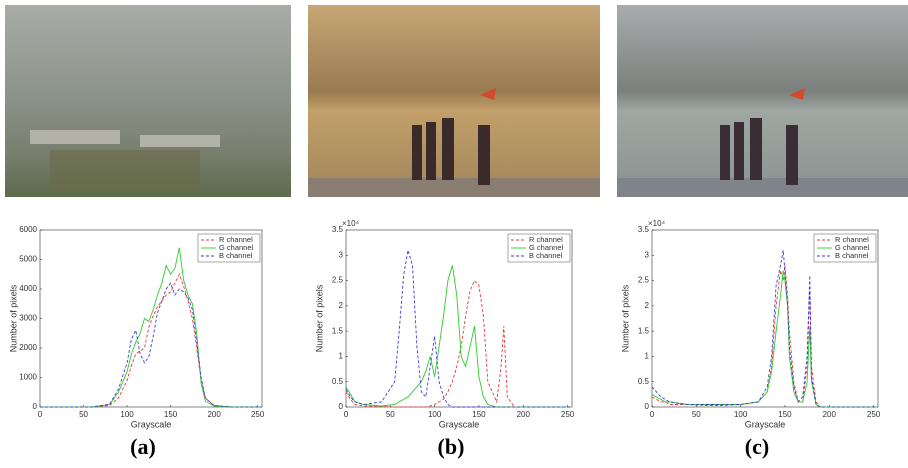 This screenshot has width=908, height=468. I want to click on caption: (b), so click(451, 446).